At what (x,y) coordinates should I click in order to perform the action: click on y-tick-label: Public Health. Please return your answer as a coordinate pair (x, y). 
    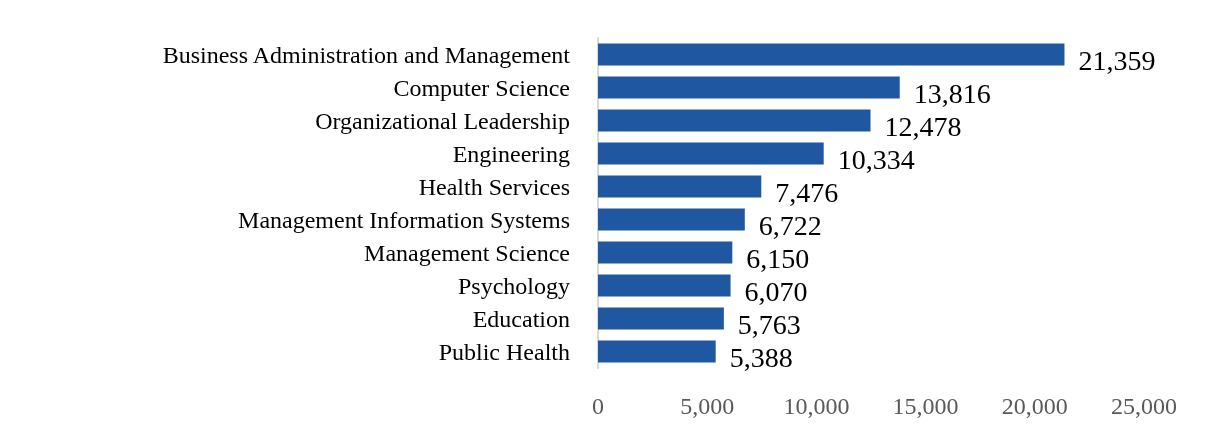
    Looking at the image, I should click on (504, 351).